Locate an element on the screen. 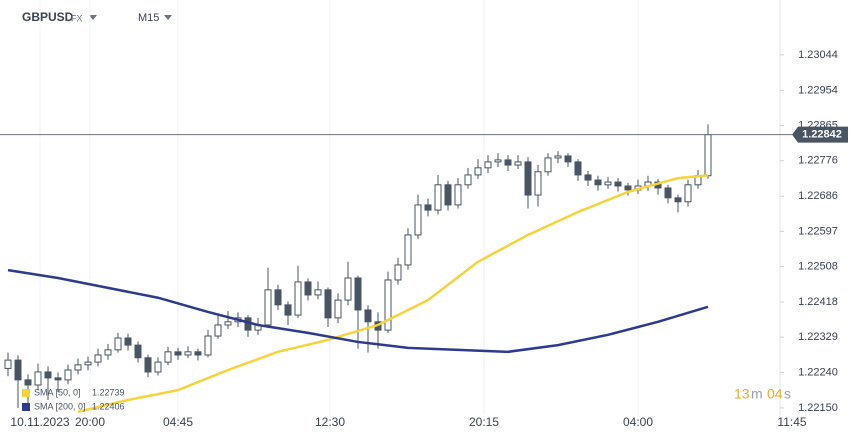 Image resolution: width=859 pixels, height=444 pixels. y-tick-label: 1.22597 is located at coordinates (818, 231).